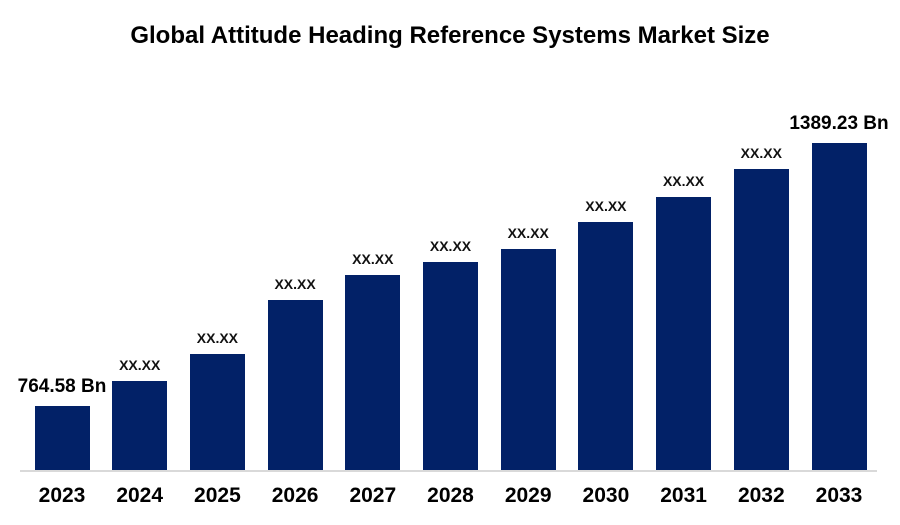  I want to click on bar-column: 764.58 Bn, so click(62, 235).